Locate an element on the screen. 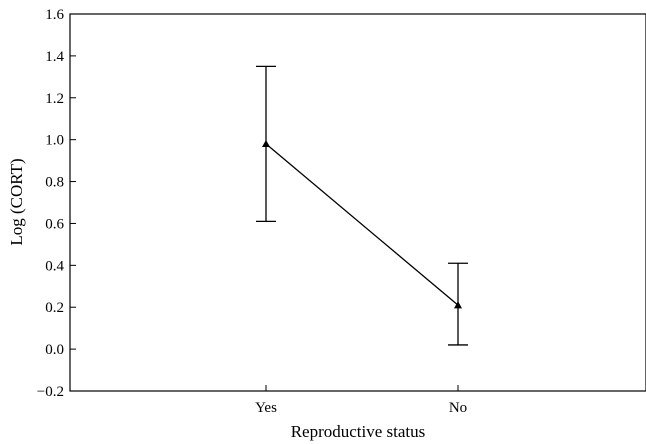 Image resolution: width=646 pixels, height=444 pixels. x-axis-ticks: Yes No is located at coordinates (361, 400).